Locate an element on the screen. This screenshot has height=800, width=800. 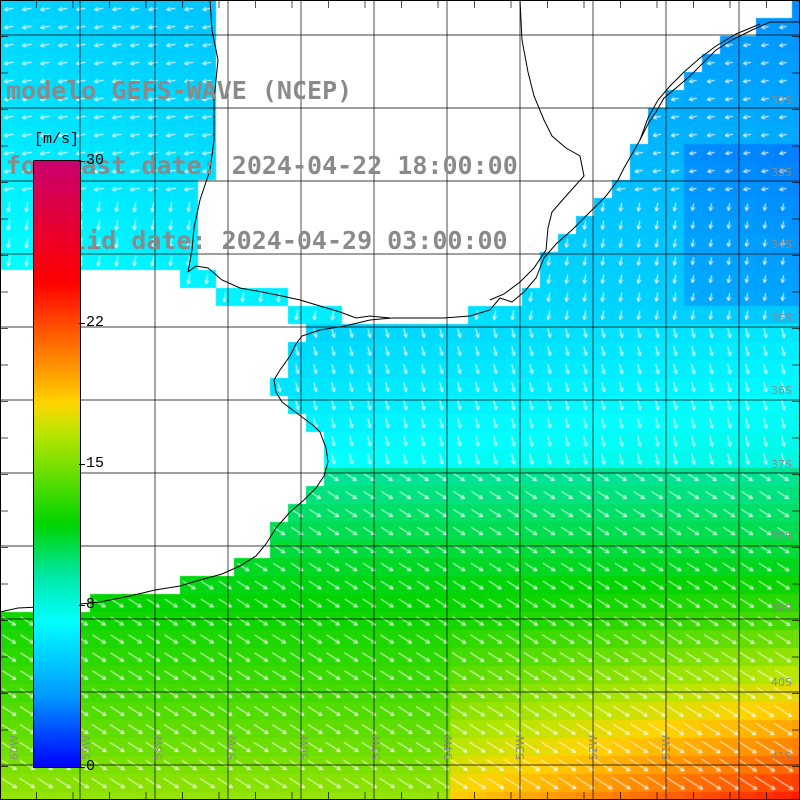
latitude-label: 35S is located at coordinates (781, 318).